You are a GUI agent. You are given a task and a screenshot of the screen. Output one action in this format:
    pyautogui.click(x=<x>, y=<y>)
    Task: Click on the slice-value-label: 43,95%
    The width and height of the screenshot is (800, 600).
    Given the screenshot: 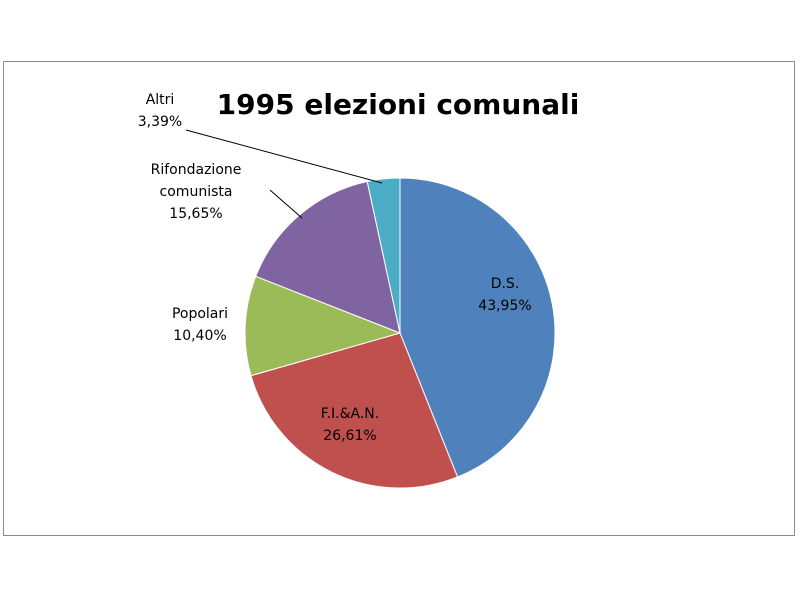 What is the action you would take?
    pyautogui.click(x=504, y=306)
    